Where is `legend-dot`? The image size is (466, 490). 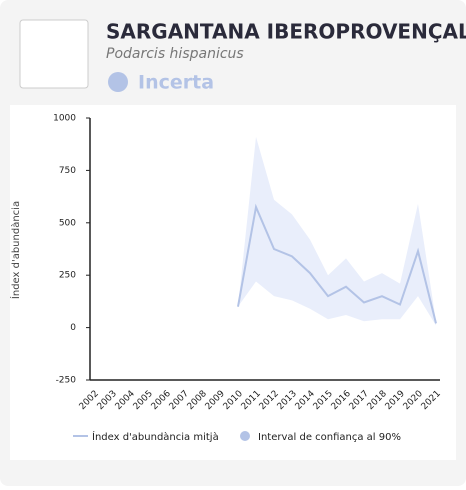 legend-dot is located at coordinates (245, 436).